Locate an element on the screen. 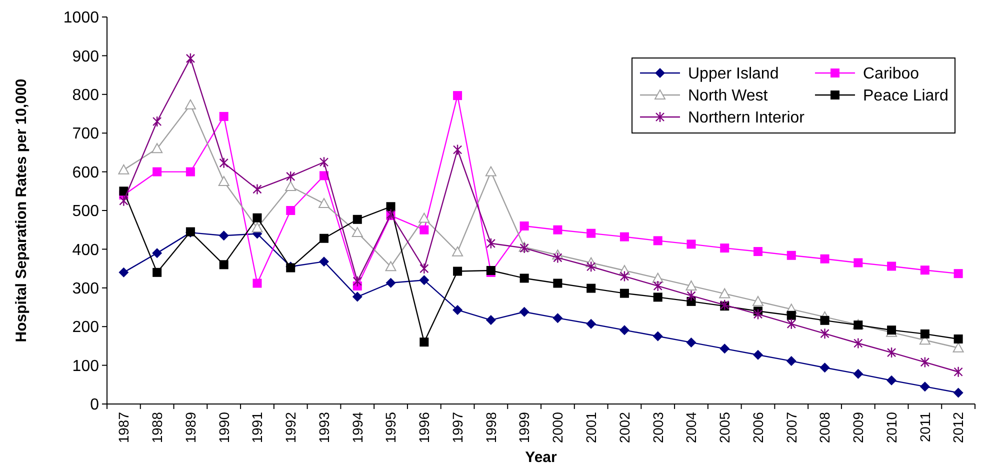  x-tick-label: 2012 is located at coordinates (958, 428).